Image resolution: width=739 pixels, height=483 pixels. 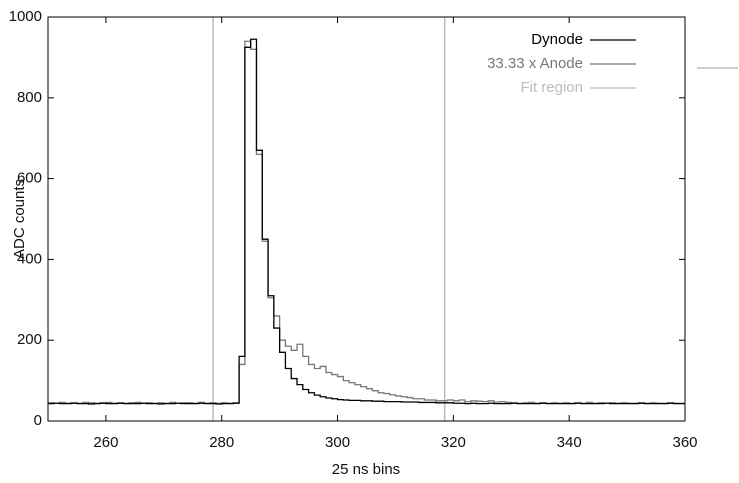 What do you see at coordinates (29, 97) in the screenshot?
I see `y-tick-label: 800` at bounding box center [29, 97].